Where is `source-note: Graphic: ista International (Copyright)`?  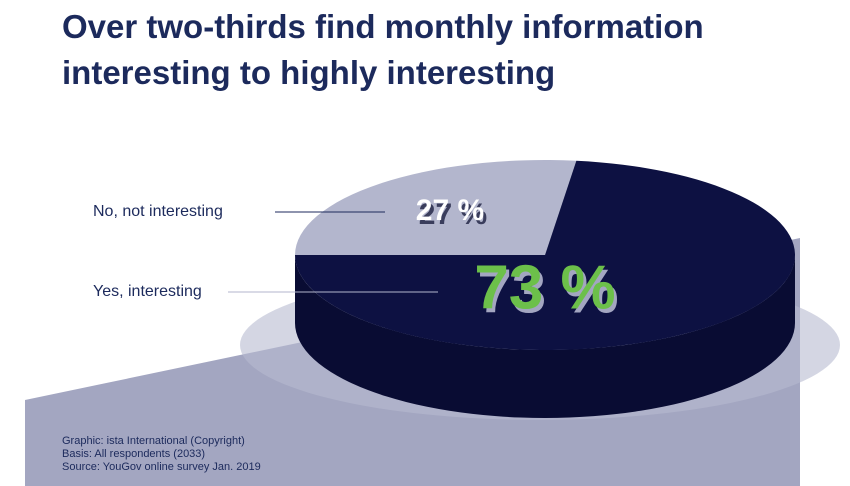
source-note: Graphic: ista International (Copyright) is located at coordinates (153, 441).